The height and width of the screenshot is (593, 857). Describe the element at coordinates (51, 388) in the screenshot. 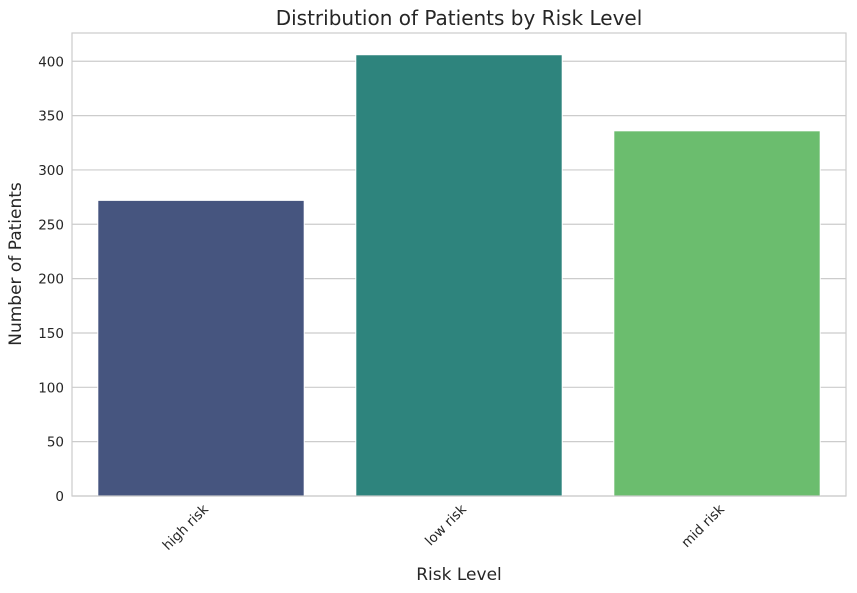

I see `y-tick-label: 100` at that location.